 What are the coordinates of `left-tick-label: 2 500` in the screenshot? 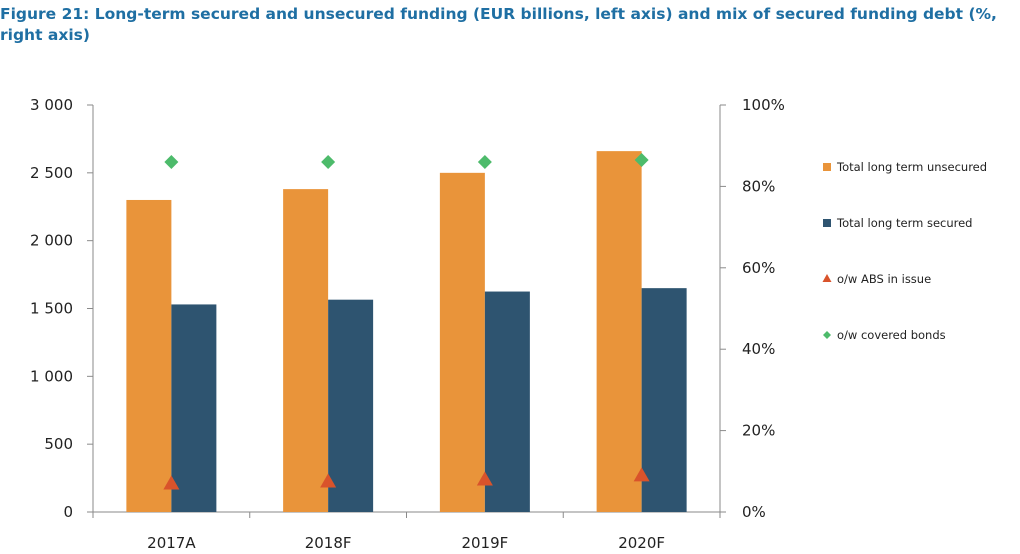 It's located at (51, 173).